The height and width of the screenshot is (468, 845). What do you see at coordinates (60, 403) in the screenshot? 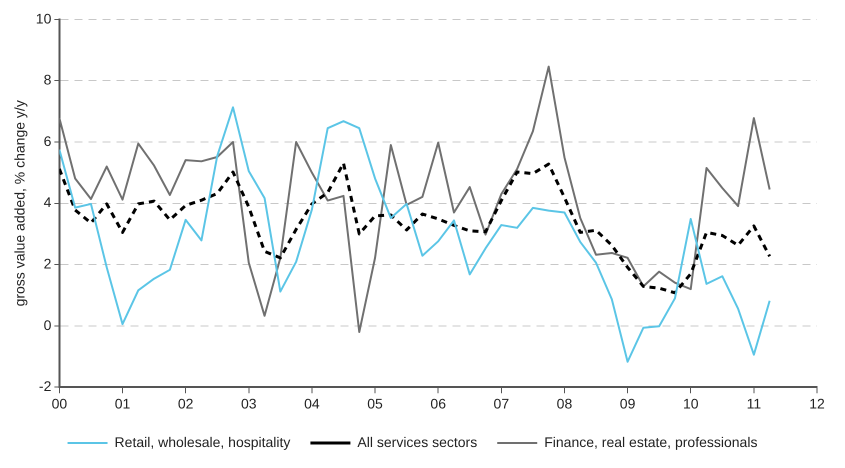
I see `x-tick-label: 00` at bounding box center [60, 403].